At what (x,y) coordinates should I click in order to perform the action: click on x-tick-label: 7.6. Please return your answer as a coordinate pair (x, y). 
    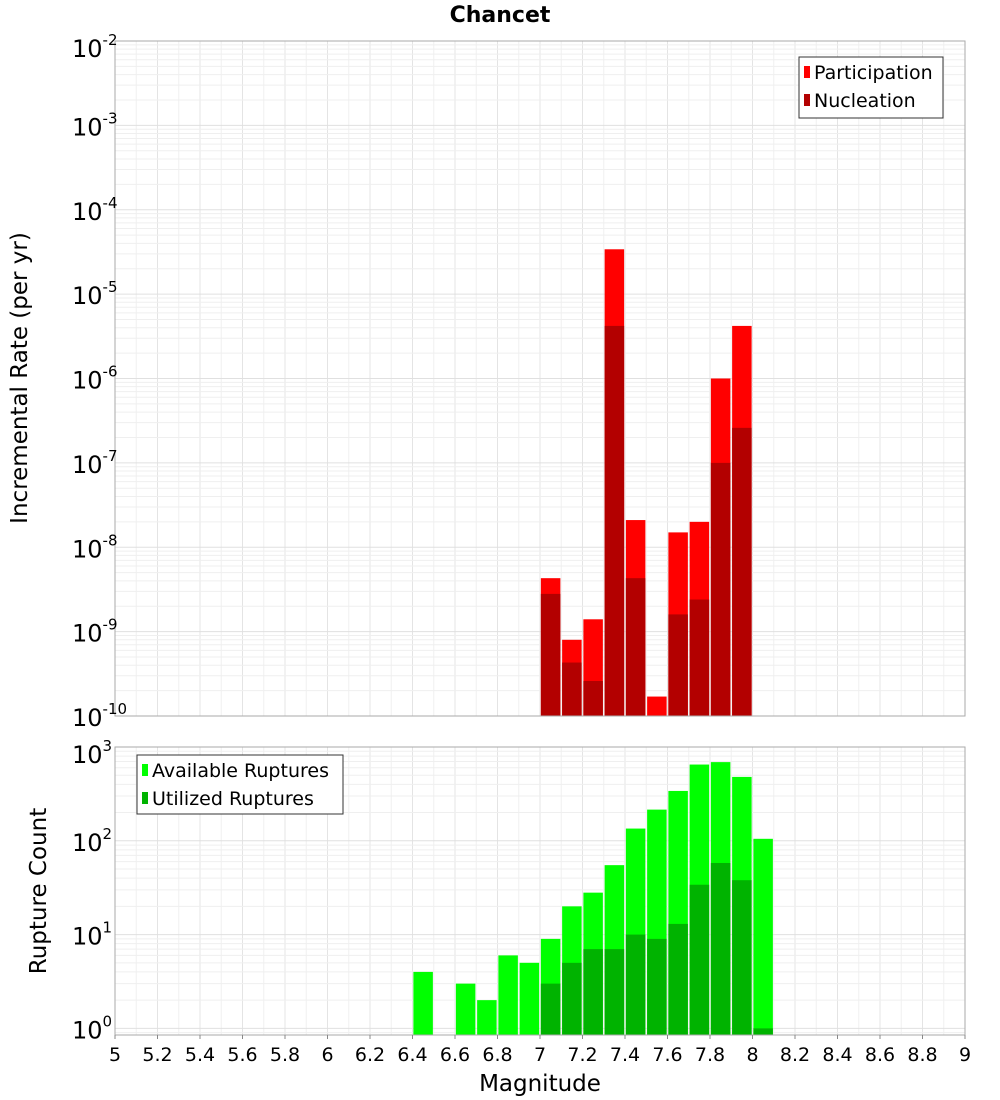
    Looking at the image, I should click on (667, 1055).